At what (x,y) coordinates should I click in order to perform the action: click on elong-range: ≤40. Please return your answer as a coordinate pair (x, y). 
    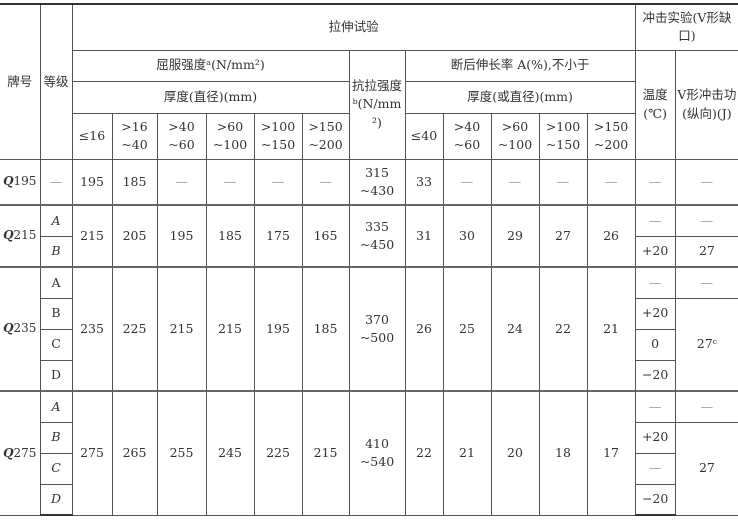
    Looking at the image, I should click on (424, 136).